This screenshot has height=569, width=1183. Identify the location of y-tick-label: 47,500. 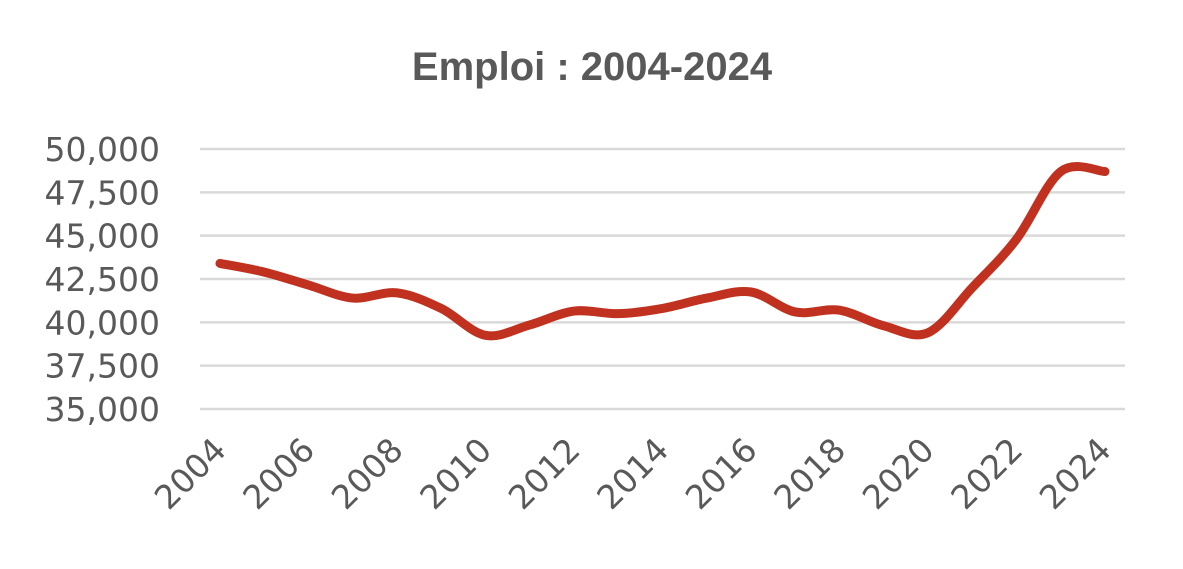
(102, 192).